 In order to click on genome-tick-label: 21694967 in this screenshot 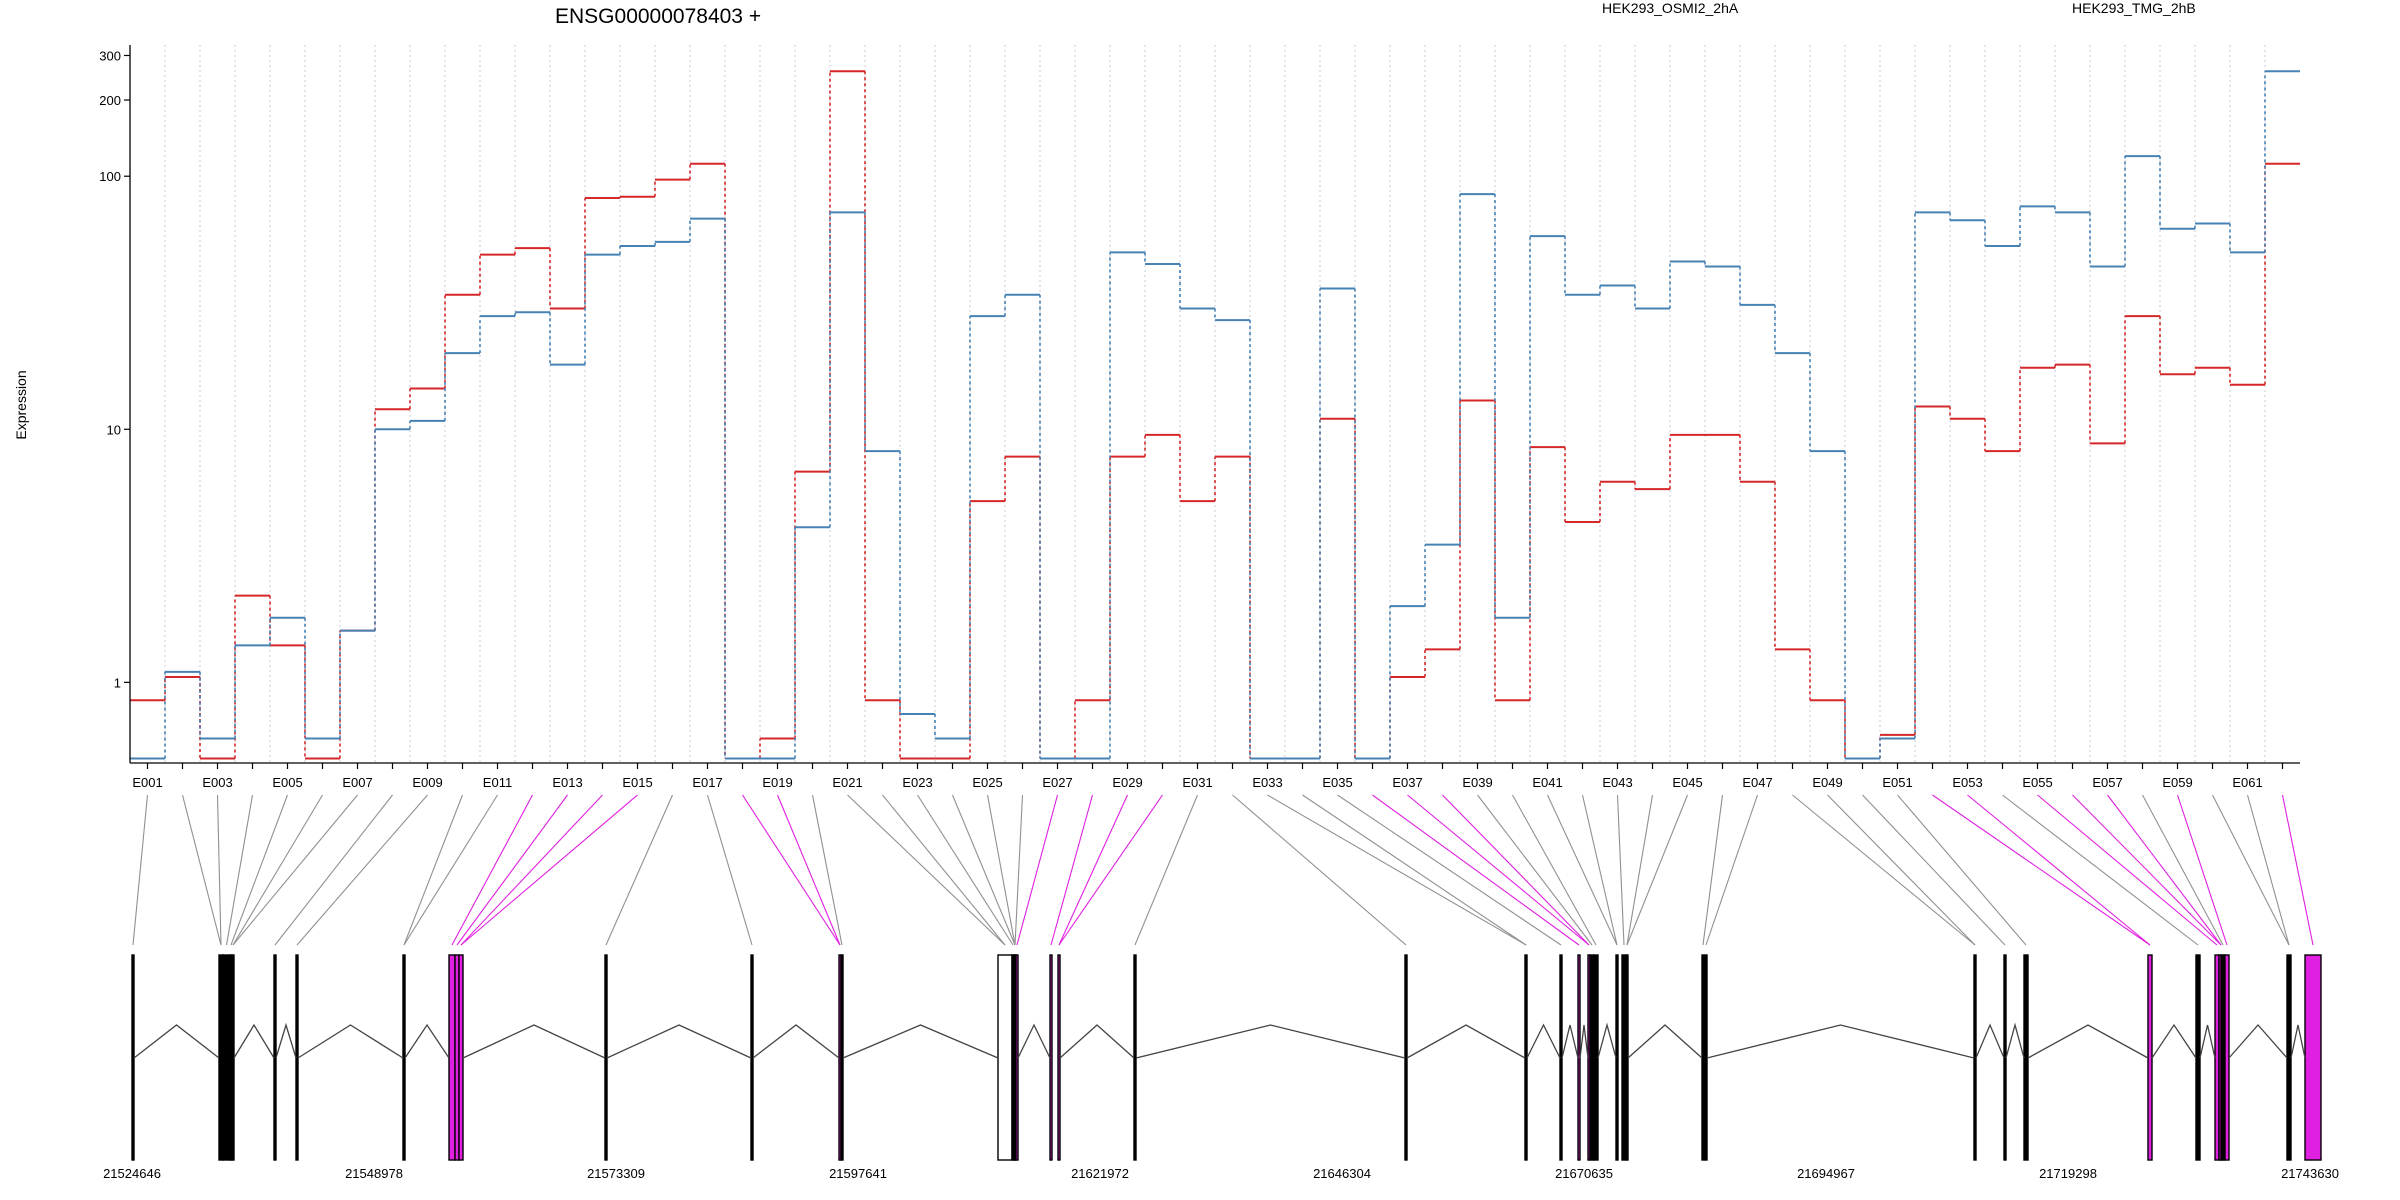, I will do `click(1826, 1173)`.